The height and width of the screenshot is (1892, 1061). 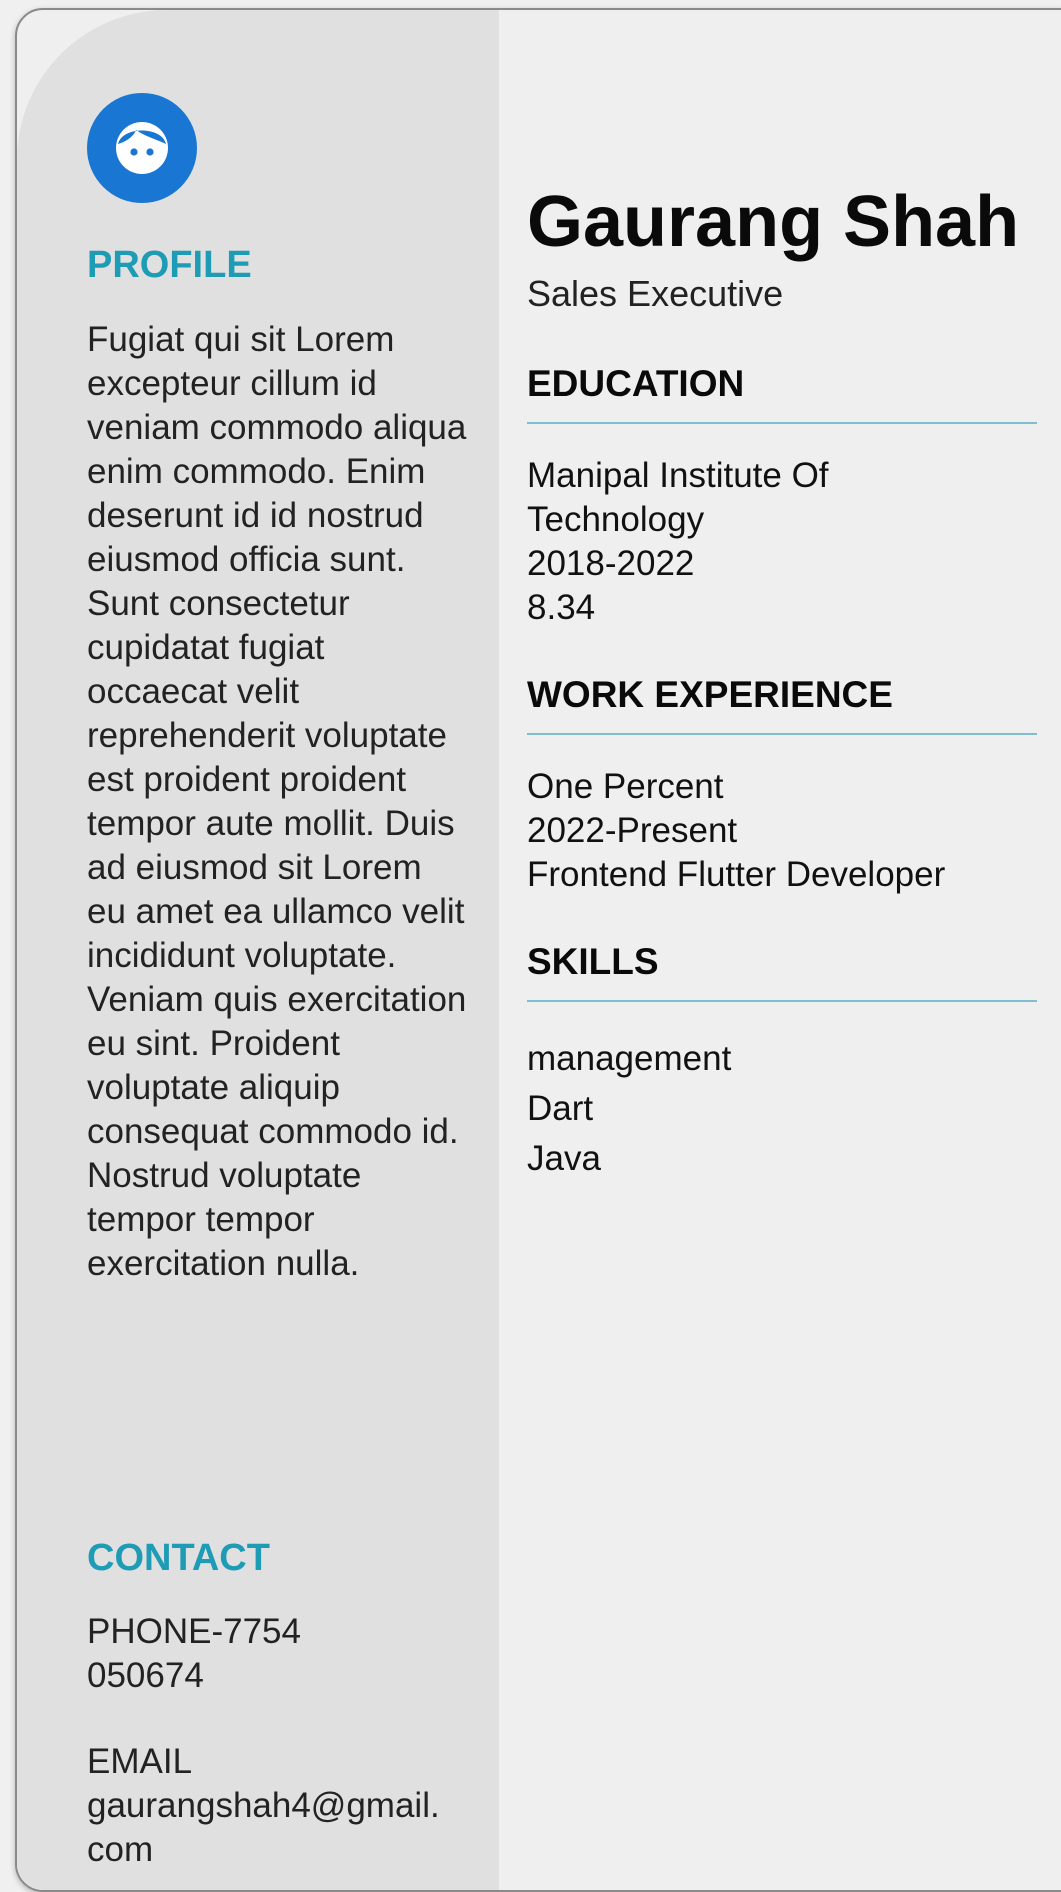 What do you see at coordinates (169, 265) in the screenshot?
I see `profile-heading: PROFILE` at bounding box center [169, 265].